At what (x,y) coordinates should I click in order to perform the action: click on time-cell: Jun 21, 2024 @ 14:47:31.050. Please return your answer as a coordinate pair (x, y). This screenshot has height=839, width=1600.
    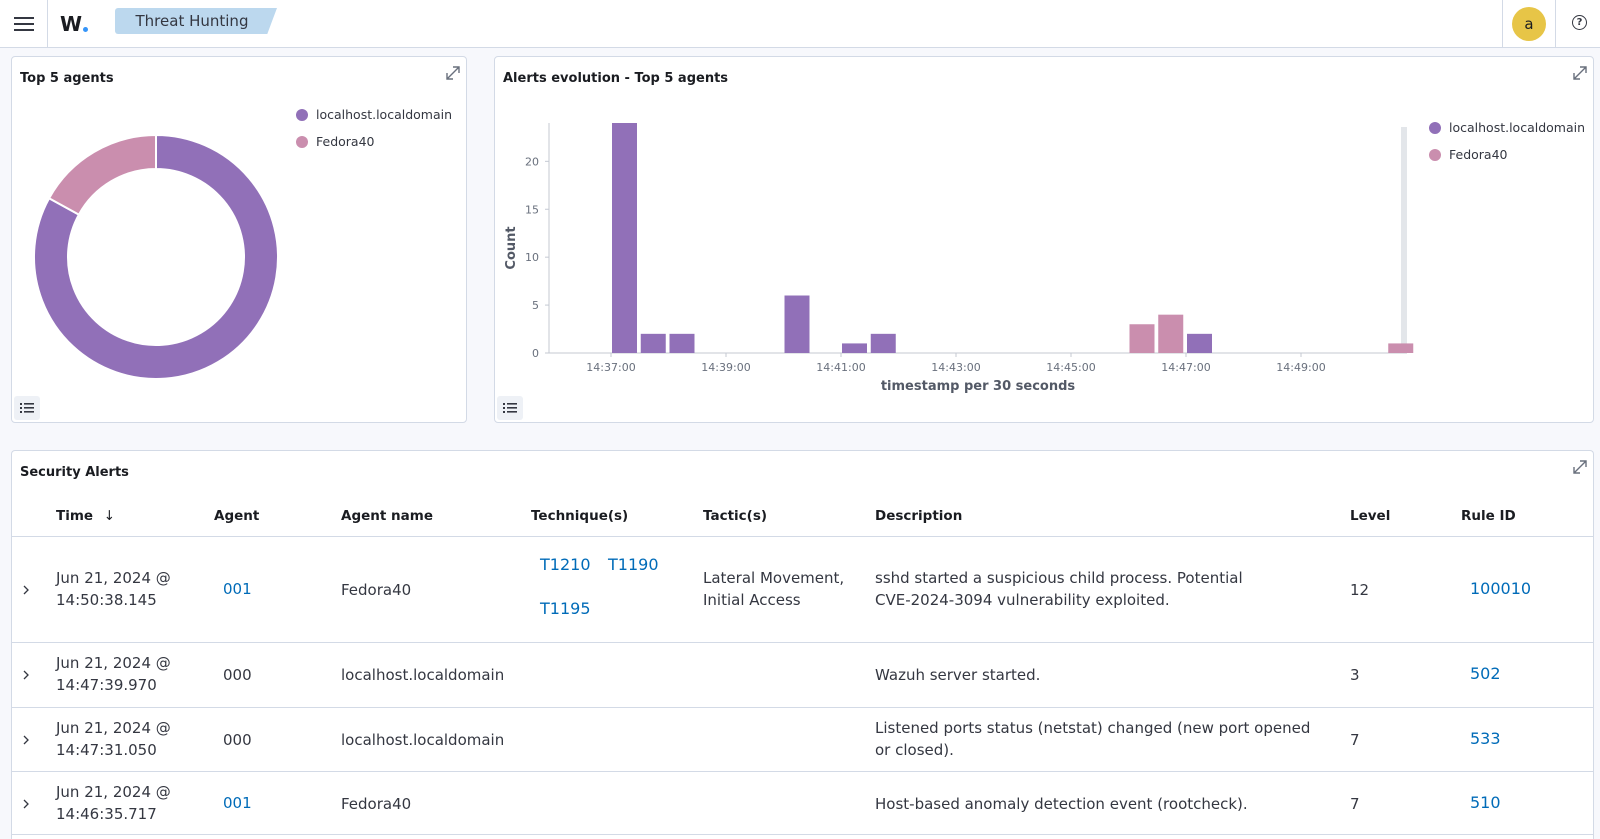
    Looking at the image, I should click on (113, 739).